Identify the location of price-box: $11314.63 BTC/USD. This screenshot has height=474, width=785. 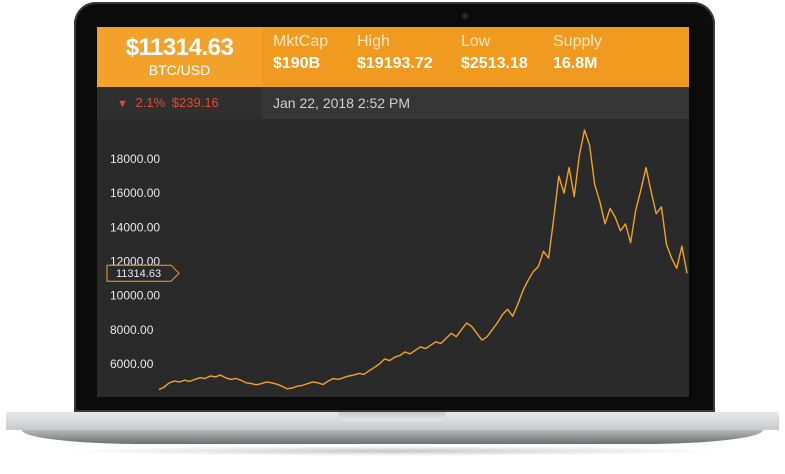
(179, 57).